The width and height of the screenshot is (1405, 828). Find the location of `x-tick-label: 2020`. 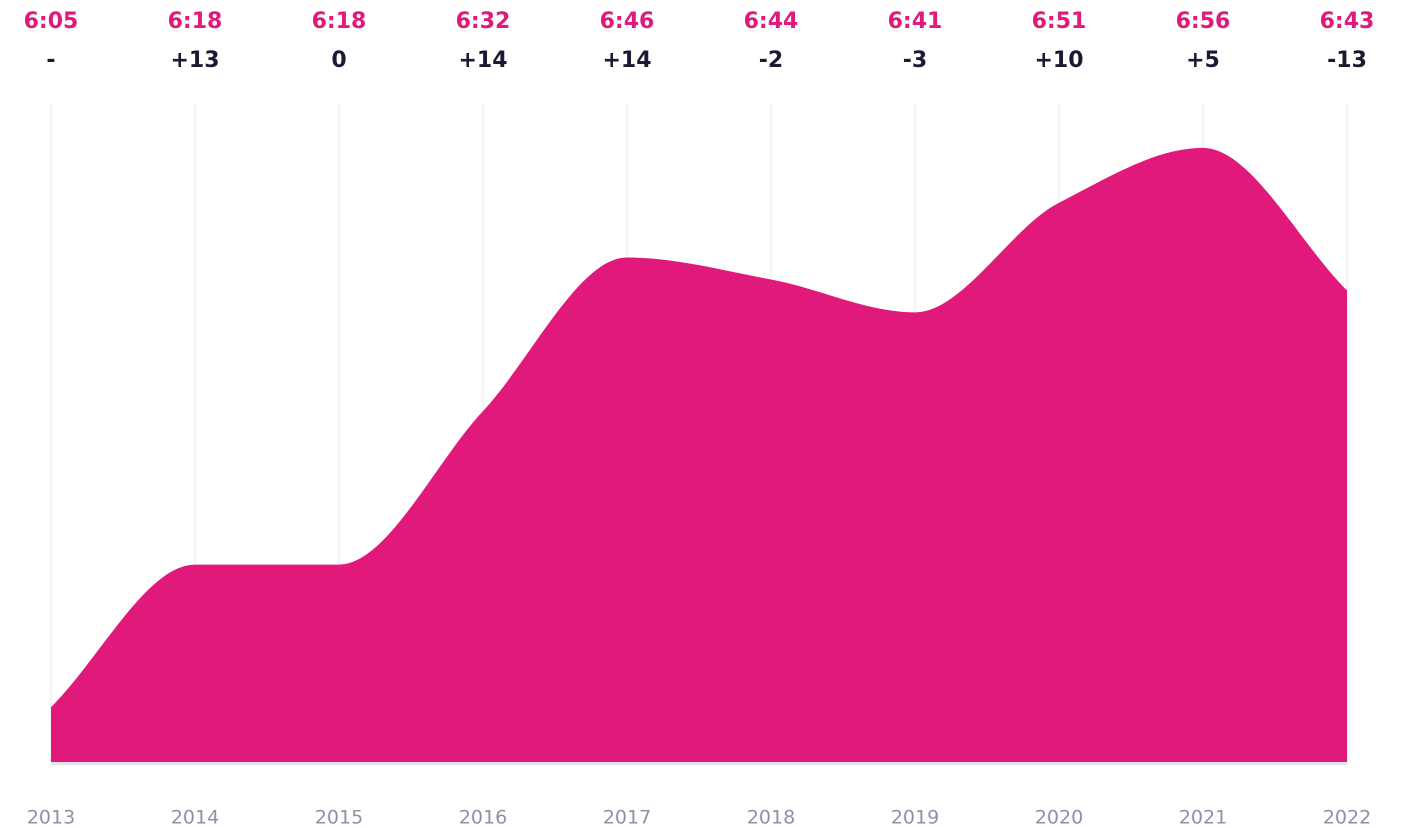

x-tick-label: 2020 is located at coordinates (1059, 817).